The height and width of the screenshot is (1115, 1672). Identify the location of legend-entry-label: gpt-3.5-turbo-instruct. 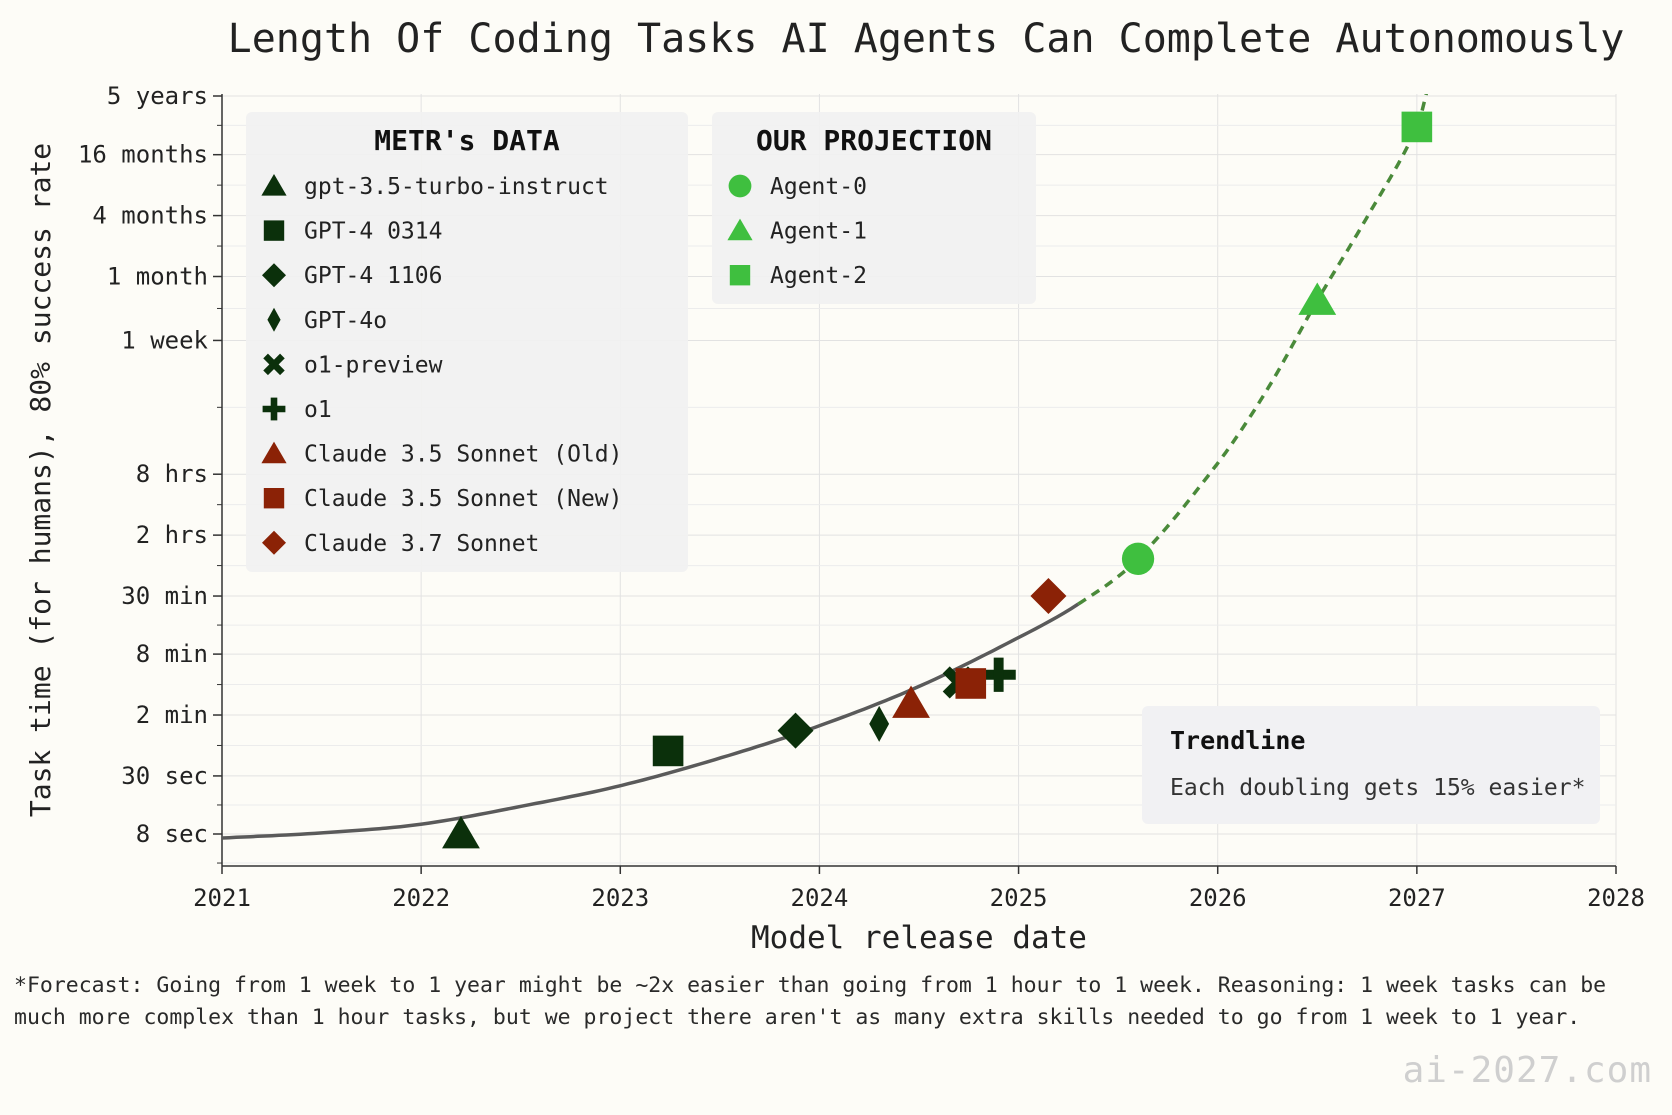
(456, 187).